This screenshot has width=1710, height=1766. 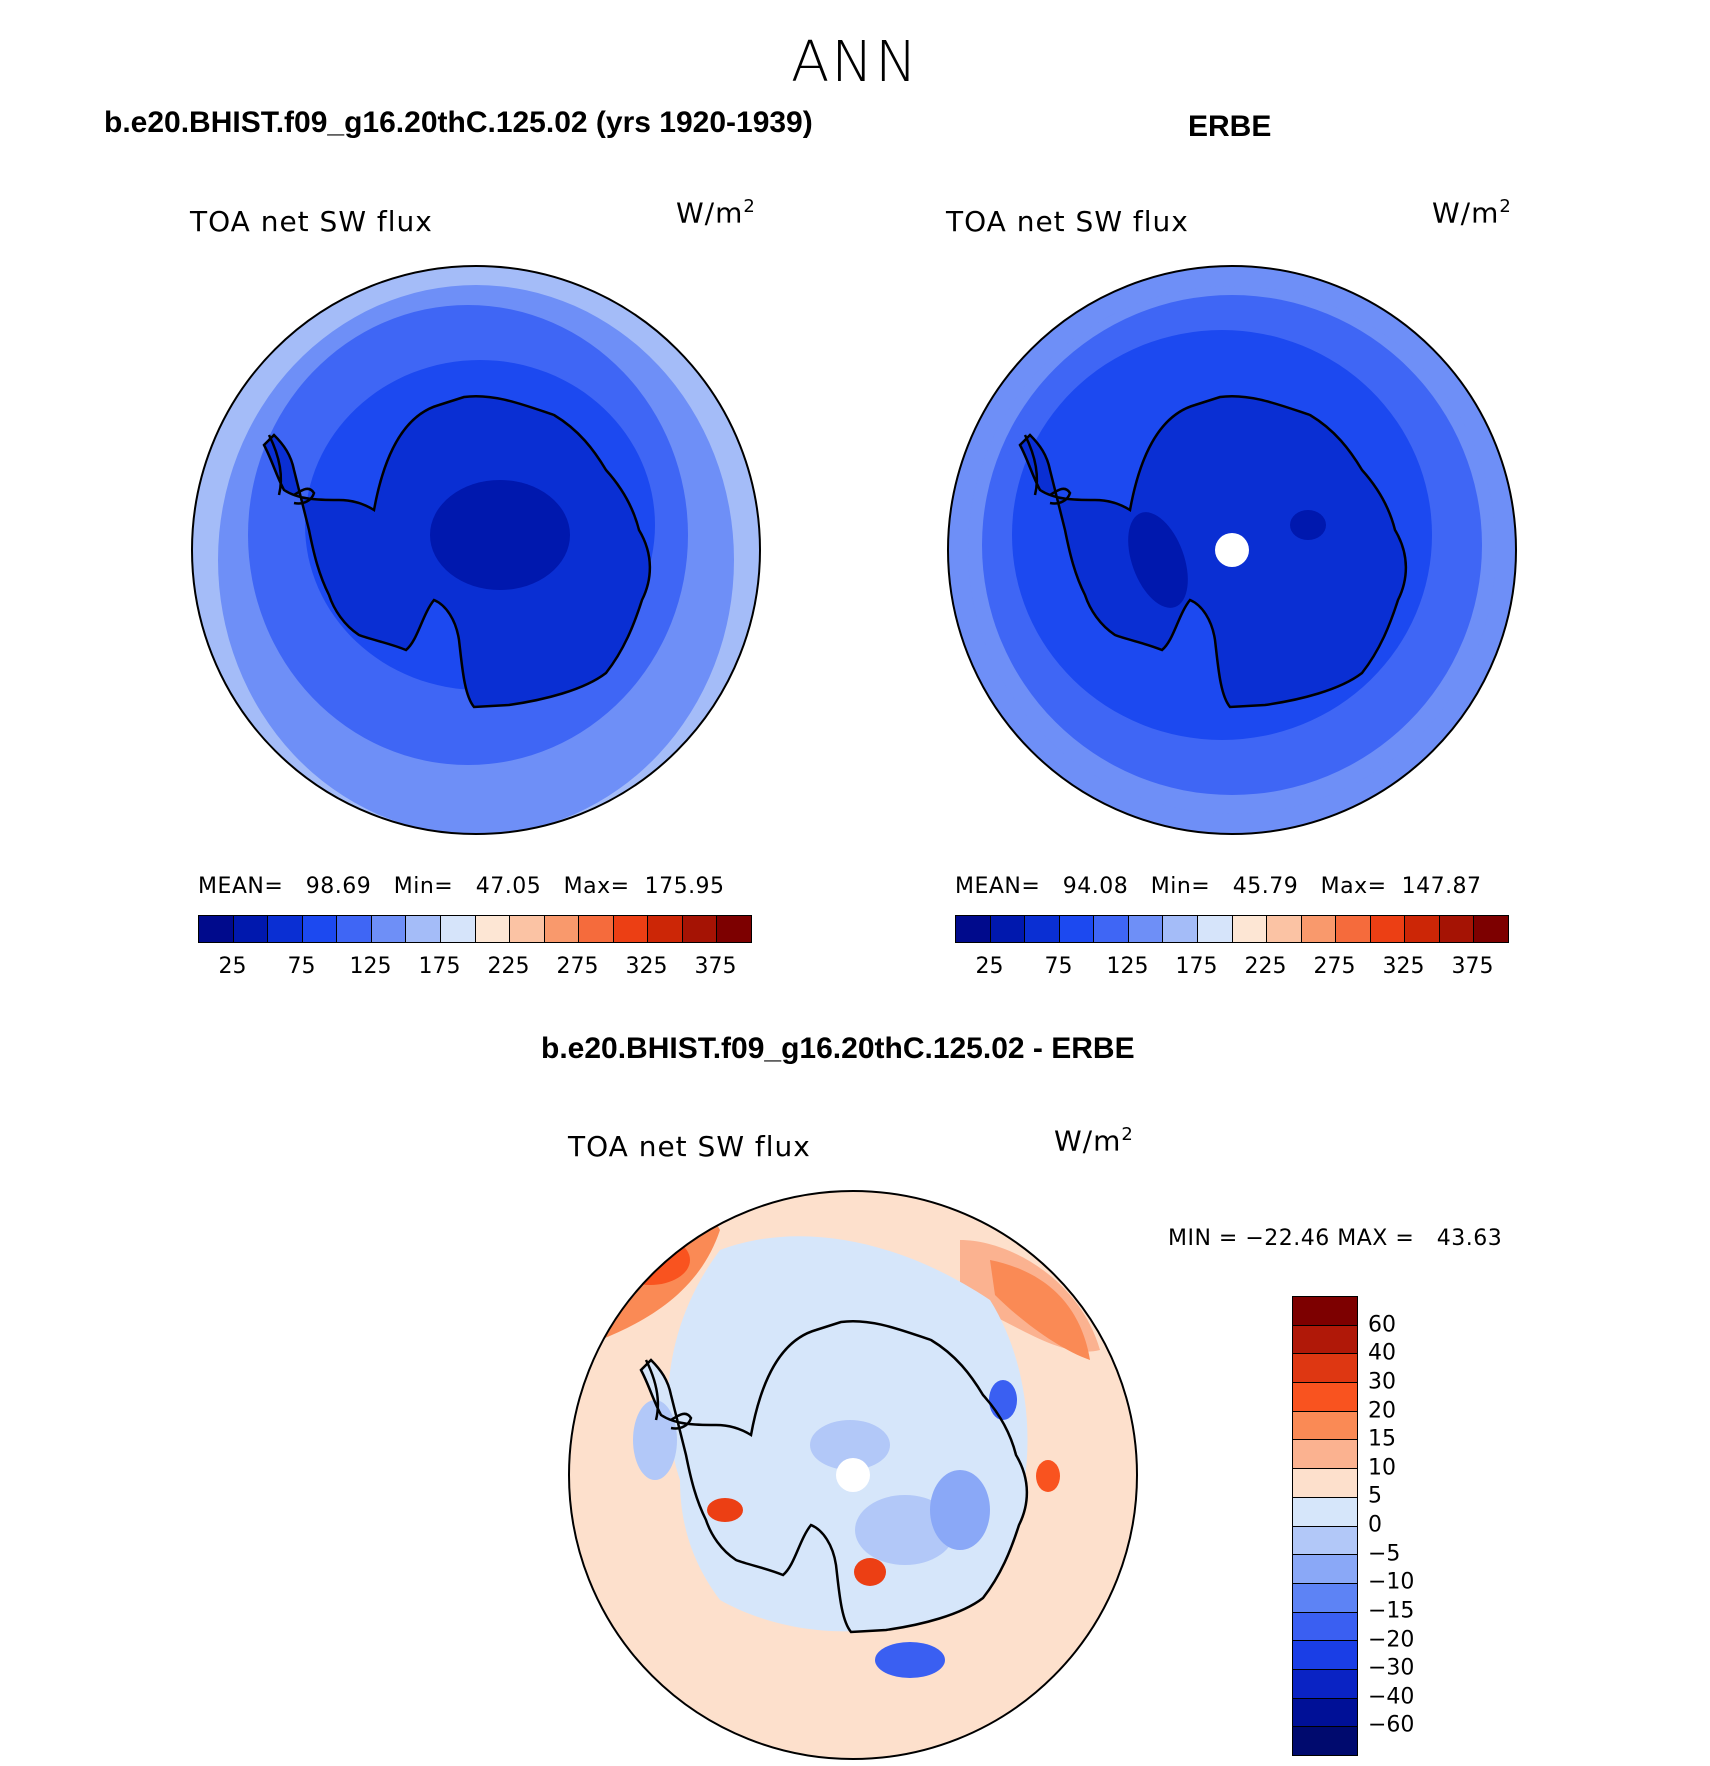 What do you see at coordinates (1391, 1582) in the screenshot?
I see `diff-colorbar-label: −10` at bounding box center [1391, 1582].